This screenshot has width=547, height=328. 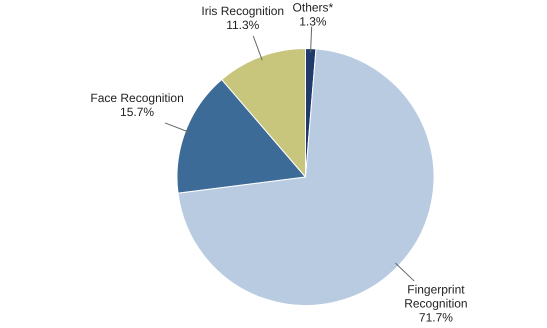 I want to click on slice-label: Iris Recognition, so click(x=242, y=11).